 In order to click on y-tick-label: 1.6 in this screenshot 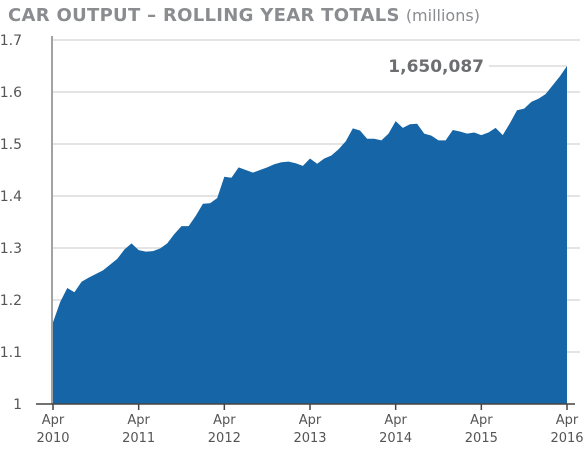, I will do `click(11, 93)`.